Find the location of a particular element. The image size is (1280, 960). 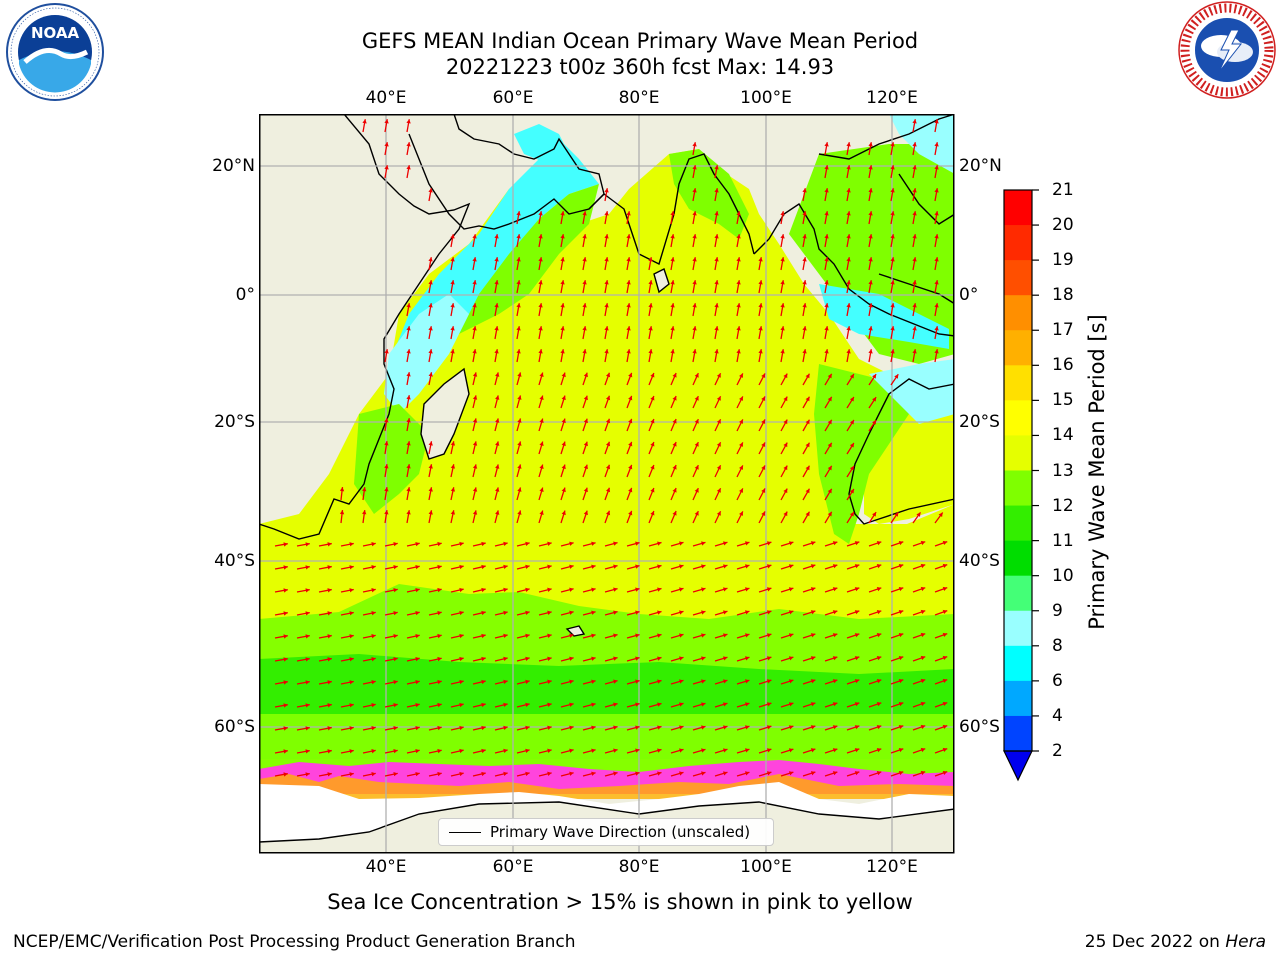

colorbar-tick-label: 18 is located at coordinates (1063, 295).